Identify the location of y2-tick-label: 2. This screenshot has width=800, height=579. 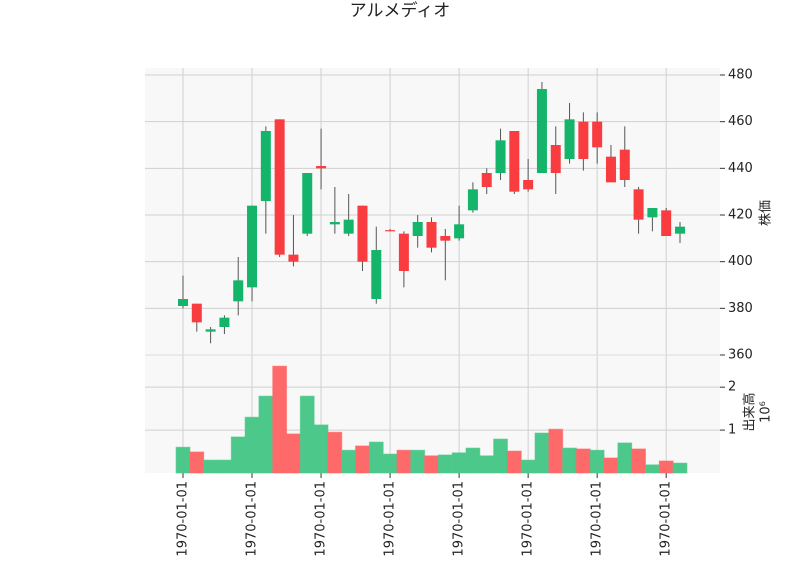
(732, 387).